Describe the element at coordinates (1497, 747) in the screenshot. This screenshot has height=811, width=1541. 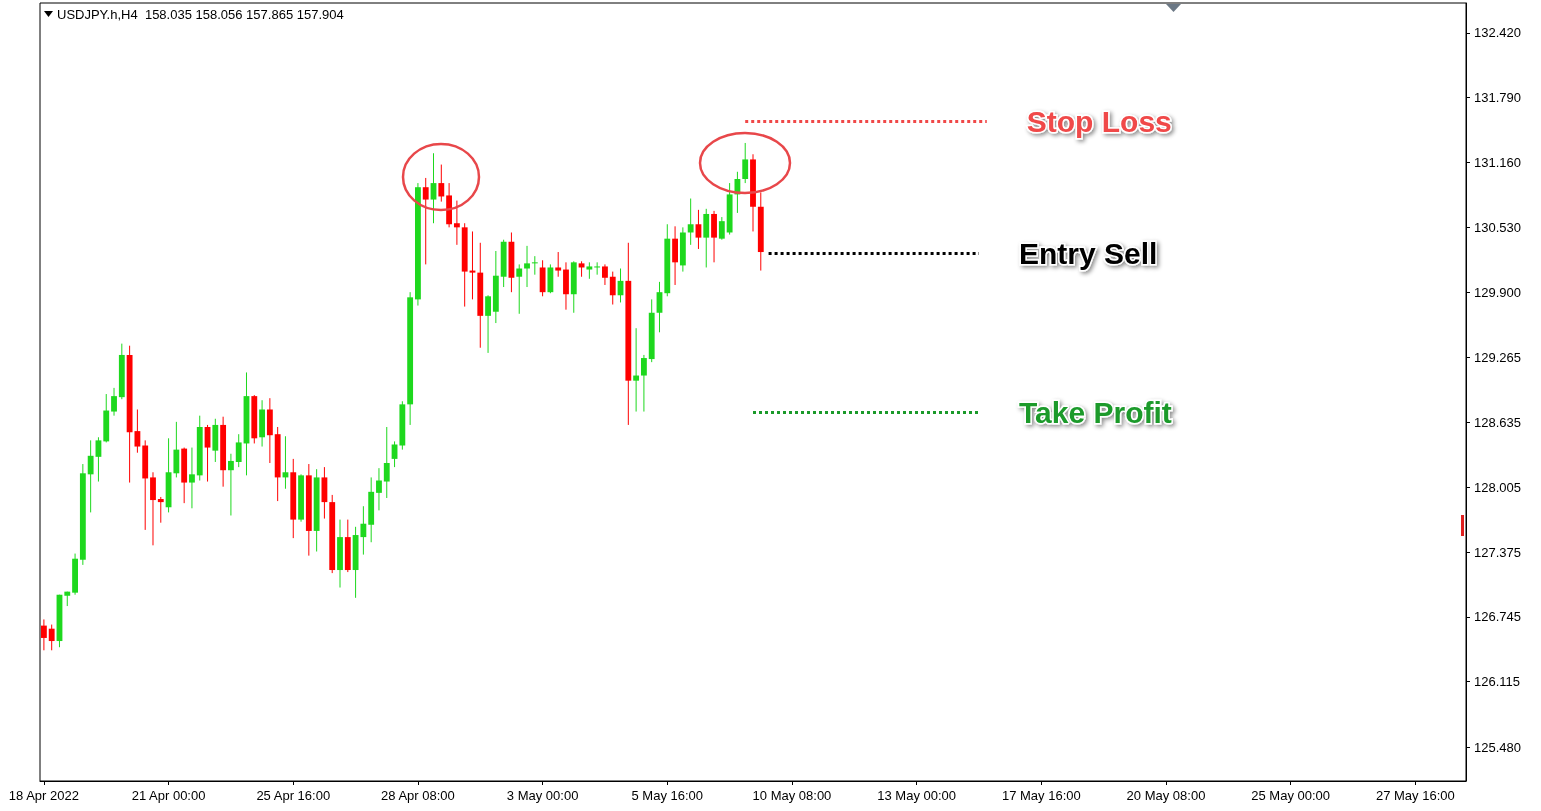
I see `y-tick-label: 125.480` at that location.